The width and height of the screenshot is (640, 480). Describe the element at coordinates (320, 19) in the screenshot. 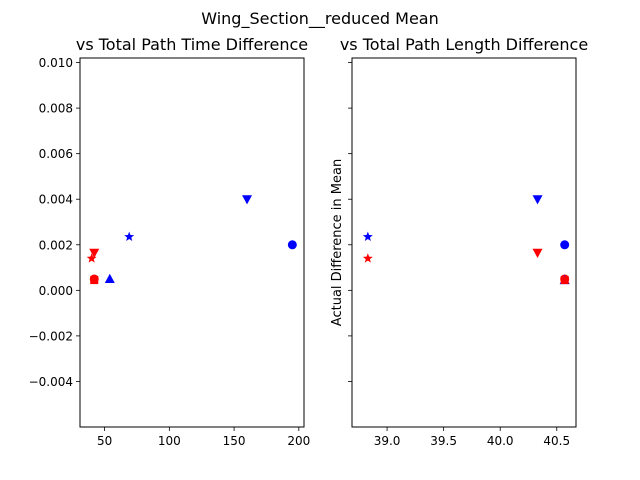

I see `figure-suptitle: Wing_Section__reduced Mean` at that location.